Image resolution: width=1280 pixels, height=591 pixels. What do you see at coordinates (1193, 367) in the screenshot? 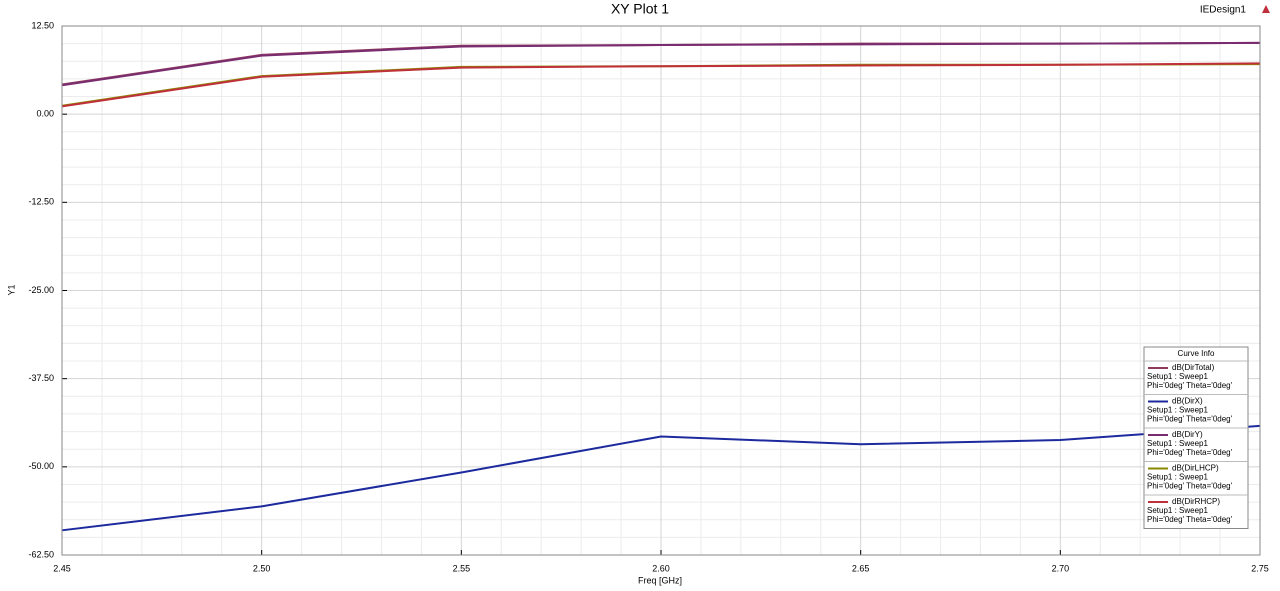
I see `legend-label: dB(DirTotal)` at bounding box center [1193, 367].